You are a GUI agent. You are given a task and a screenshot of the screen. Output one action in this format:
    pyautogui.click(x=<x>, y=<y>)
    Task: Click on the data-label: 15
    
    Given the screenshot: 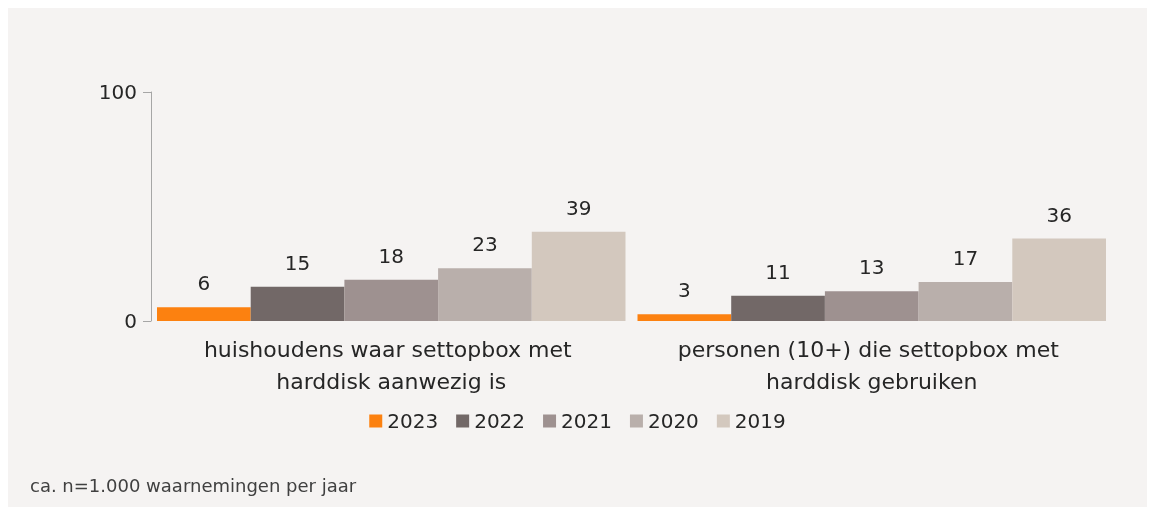 What is the action you would take?
    pyautogui.click(x=297, y=262)
    